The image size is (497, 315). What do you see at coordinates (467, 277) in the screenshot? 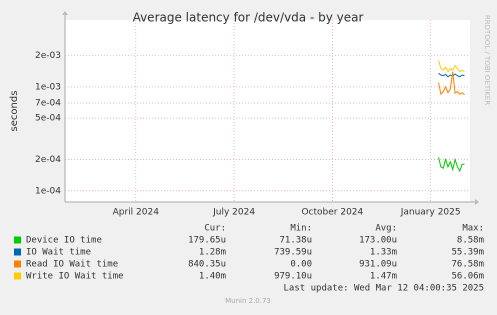
I see `legend-value: 56.06m` at bounding box center [467, 277].